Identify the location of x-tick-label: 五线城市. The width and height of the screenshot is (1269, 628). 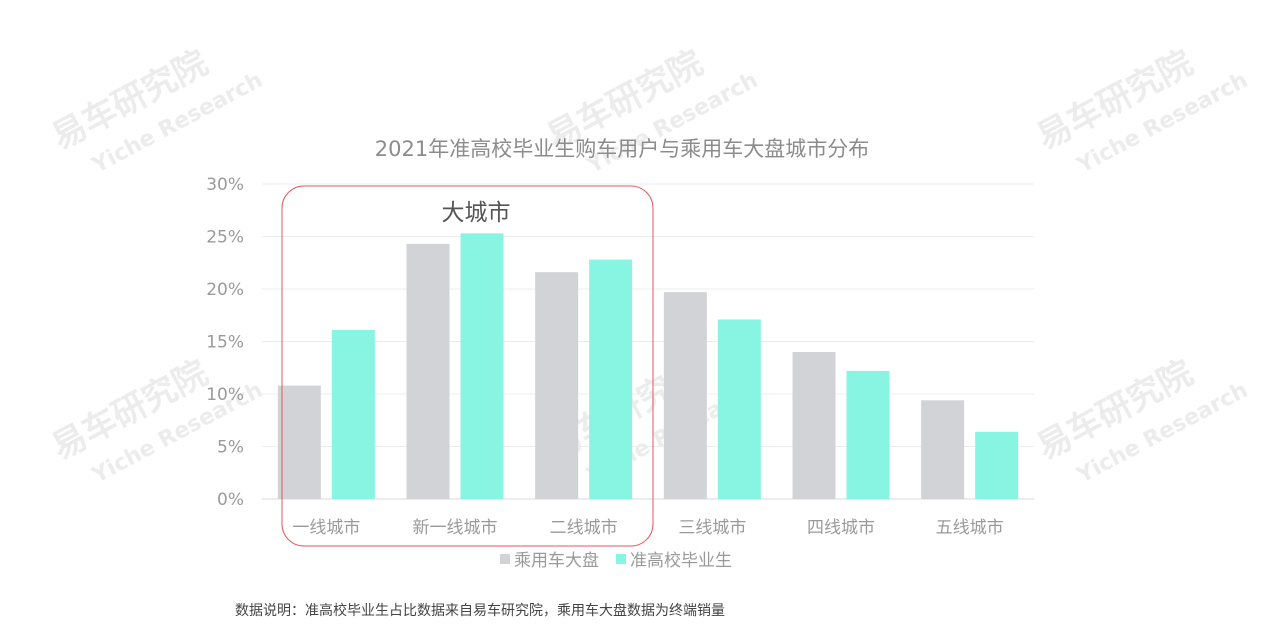
(970, 528).